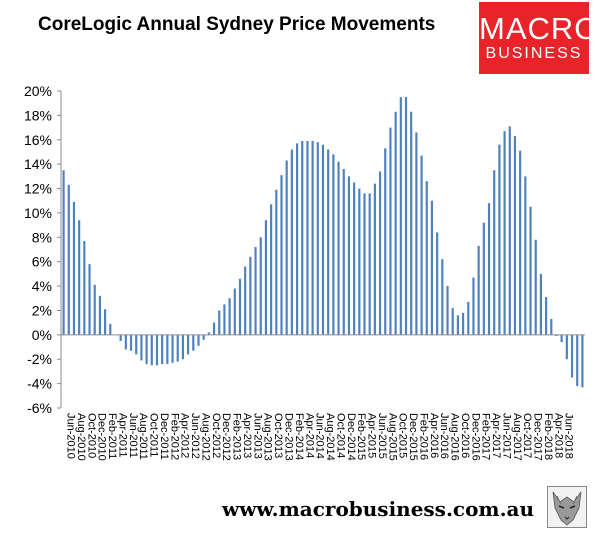 The image size is (598, 543). I want to click on y-tick-label: 16%, so click(38, 140).